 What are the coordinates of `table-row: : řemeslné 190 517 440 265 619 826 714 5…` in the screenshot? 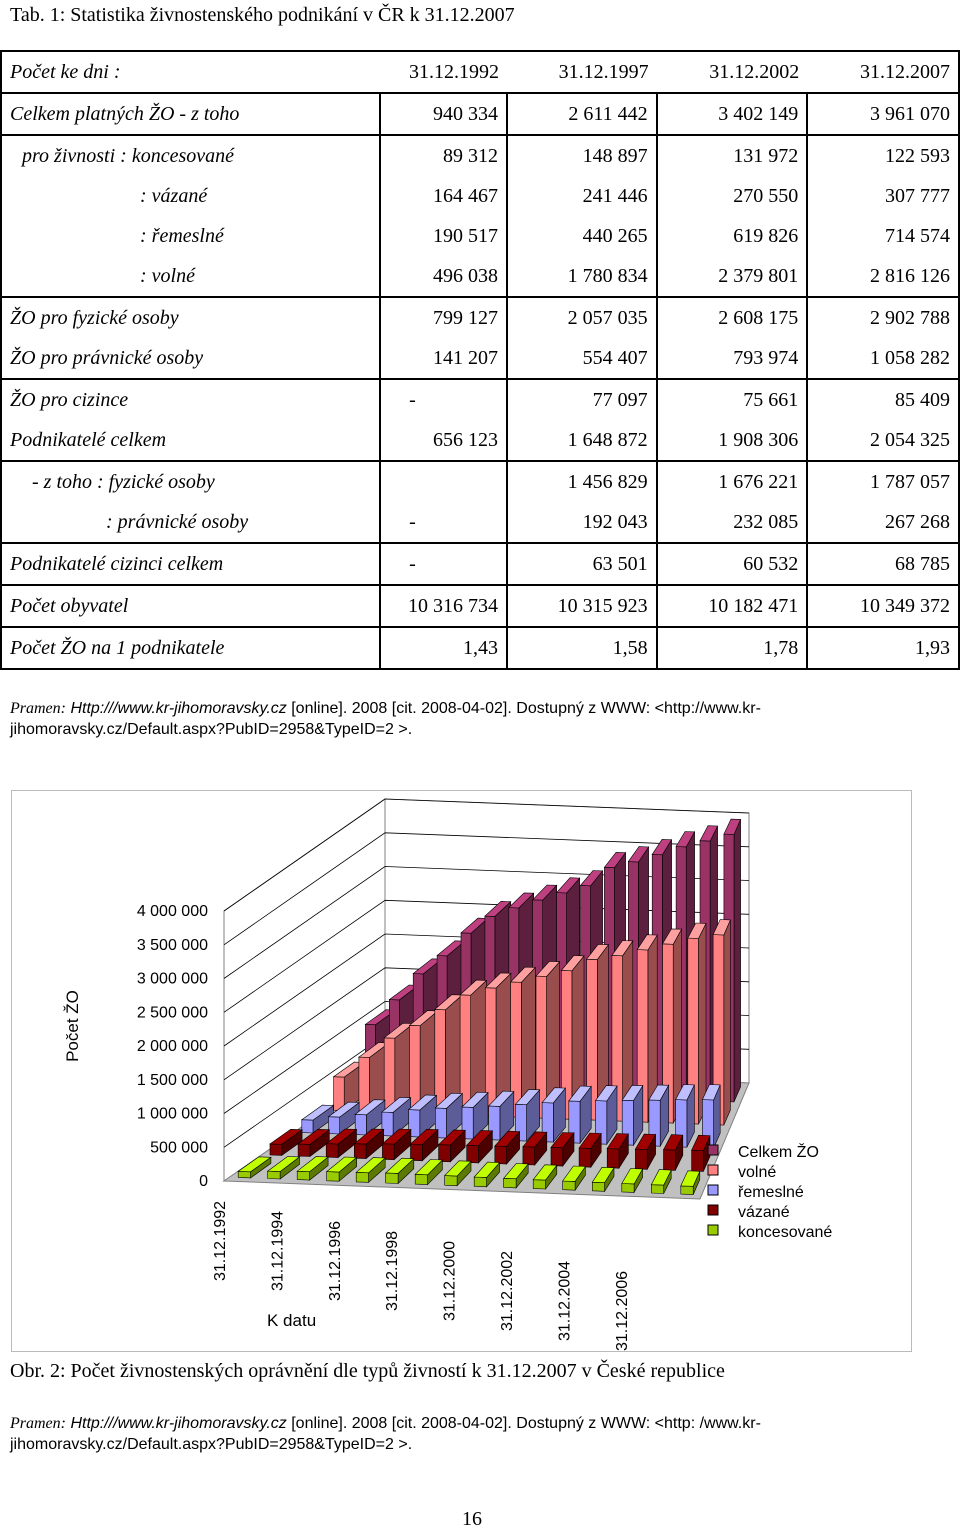 It's located at (480, 236).